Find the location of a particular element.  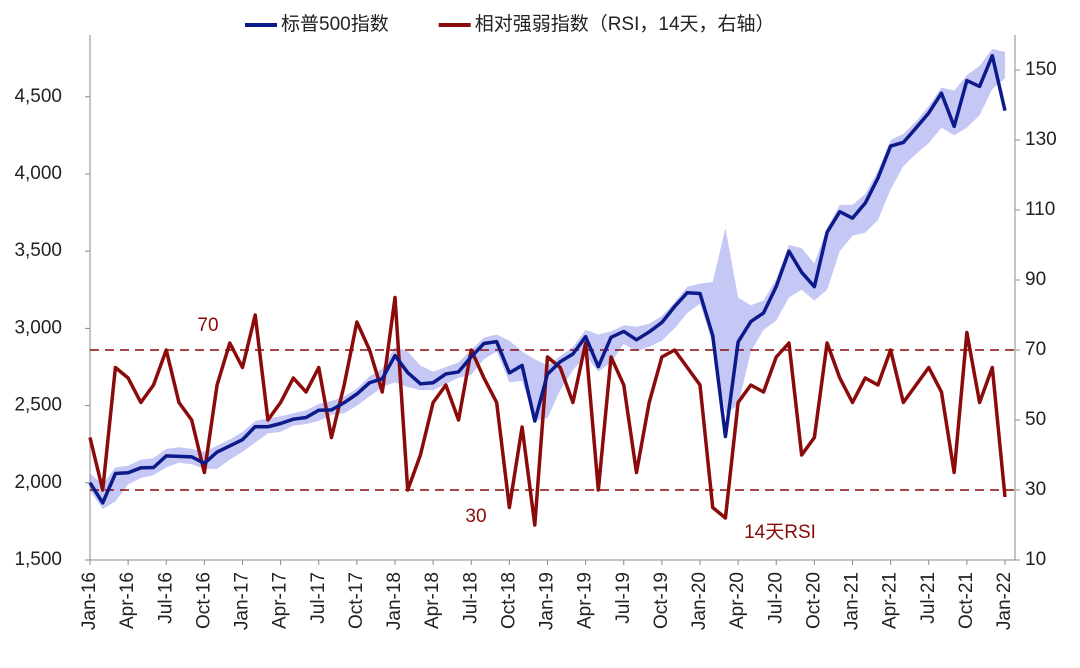

x-tick-label: Jul-21 is located at coordinates (928, 598).